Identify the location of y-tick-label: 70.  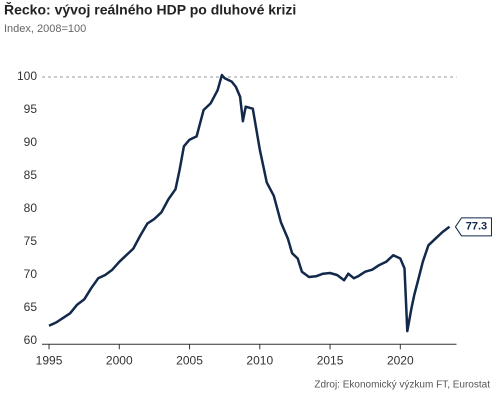
(31, 274).